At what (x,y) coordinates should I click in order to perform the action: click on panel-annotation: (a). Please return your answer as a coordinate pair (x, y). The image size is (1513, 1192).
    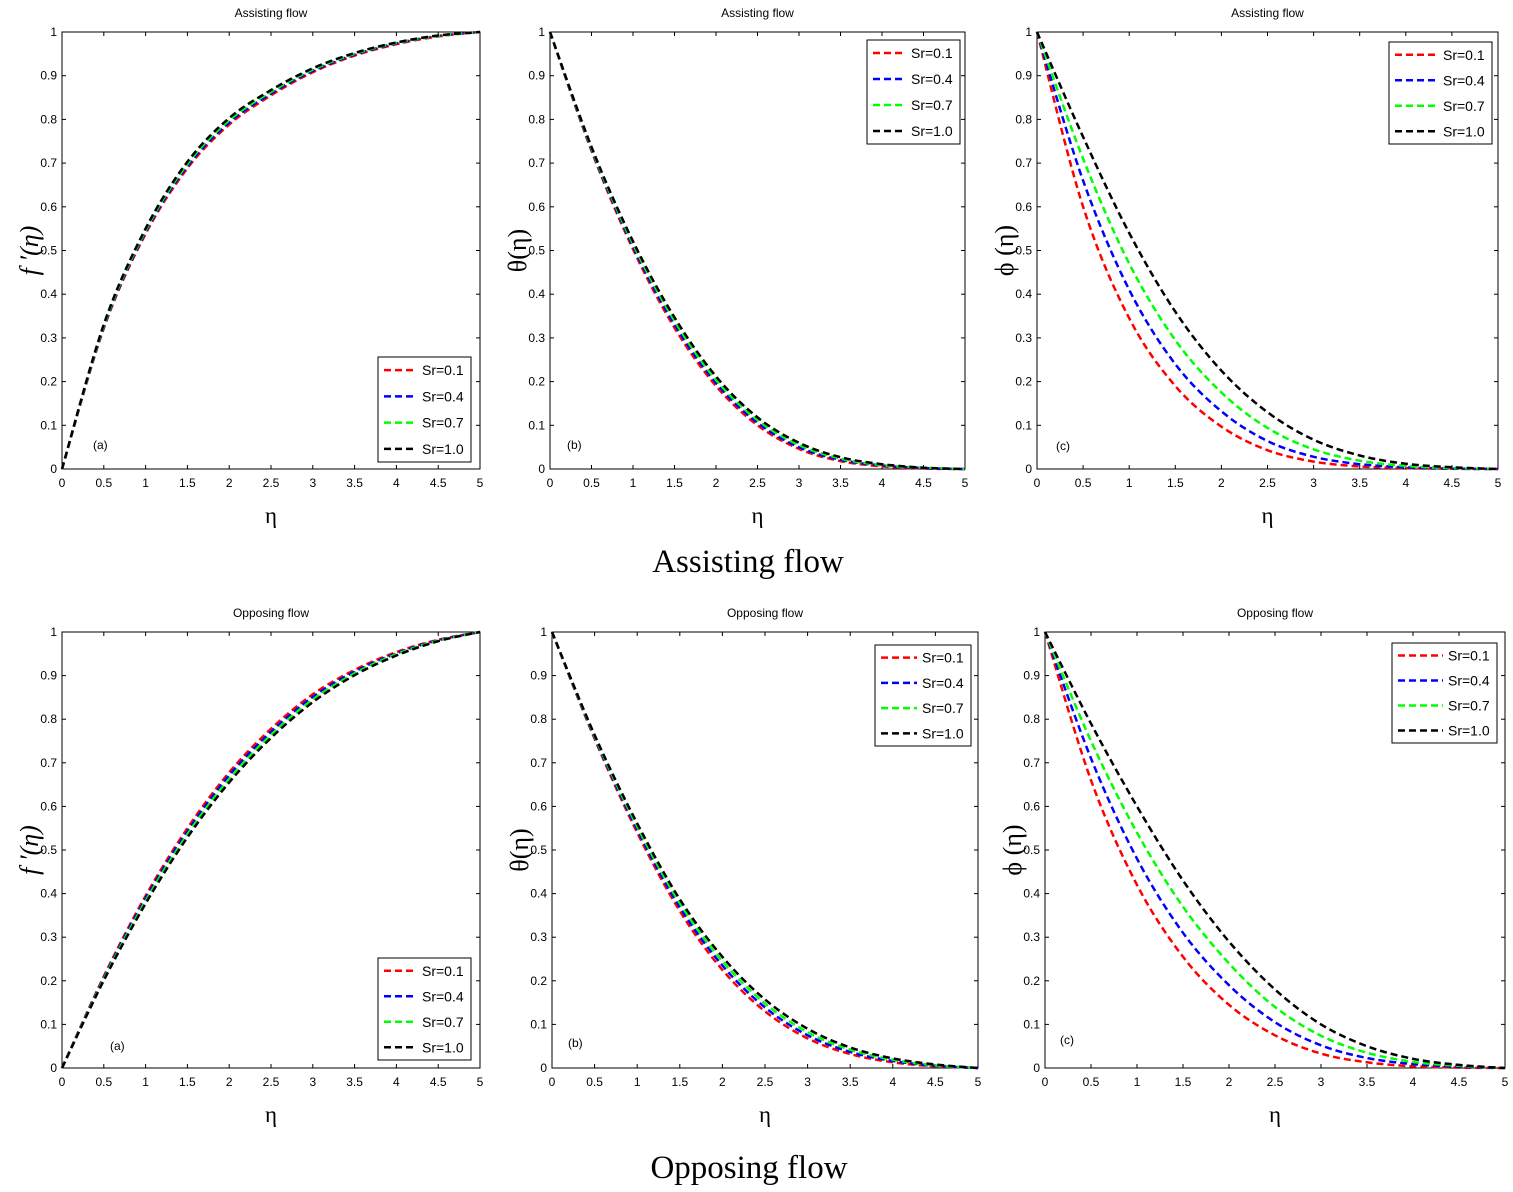
    Looking at the image, I should click on (117, 1046).